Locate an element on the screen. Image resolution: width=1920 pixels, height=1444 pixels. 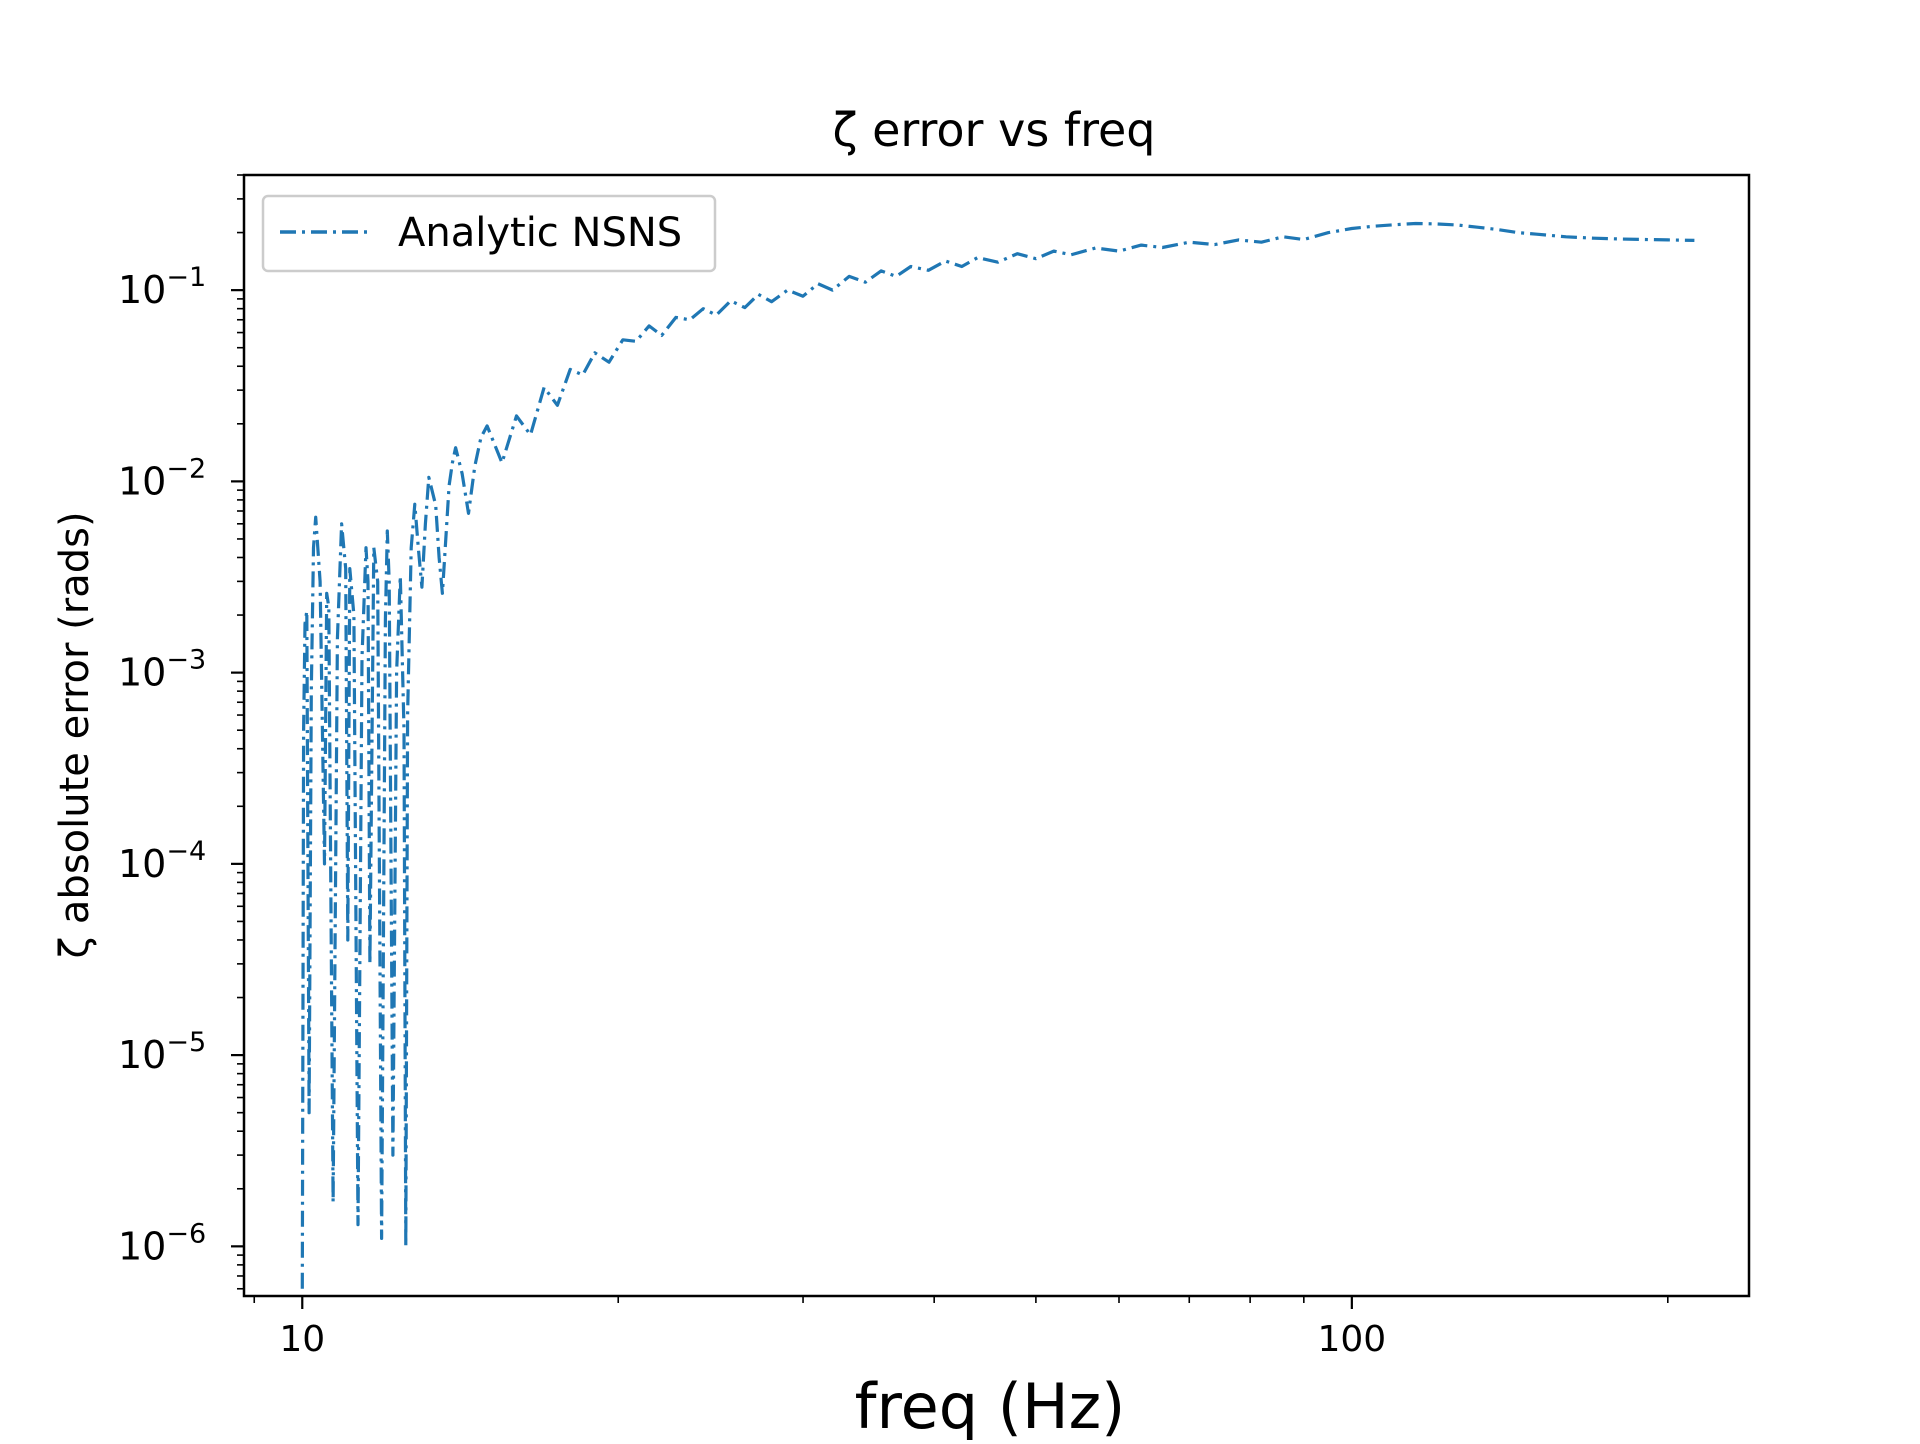
x-tick-label: 100 is located at coordinates (1351, 1339).